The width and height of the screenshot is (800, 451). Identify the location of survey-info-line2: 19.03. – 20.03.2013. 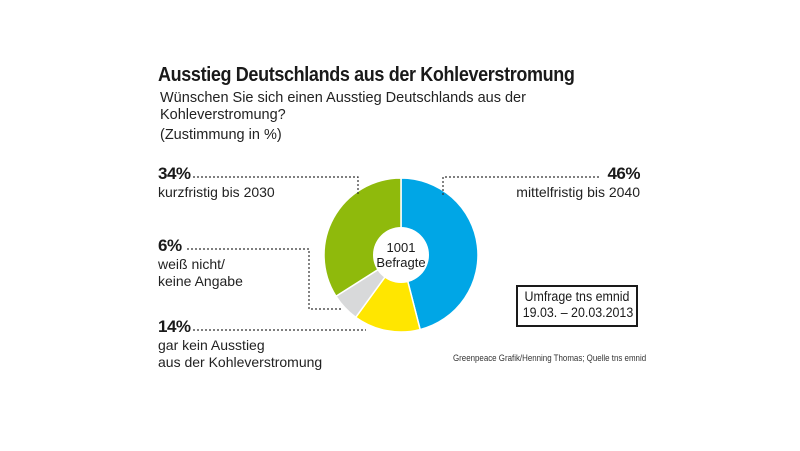
(578, 312).